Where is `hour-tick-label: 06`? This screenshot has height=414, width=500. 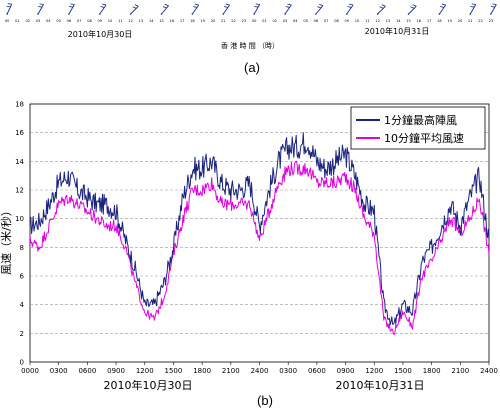 hour-tick-label: 06 is located at coordinates (69, 21).